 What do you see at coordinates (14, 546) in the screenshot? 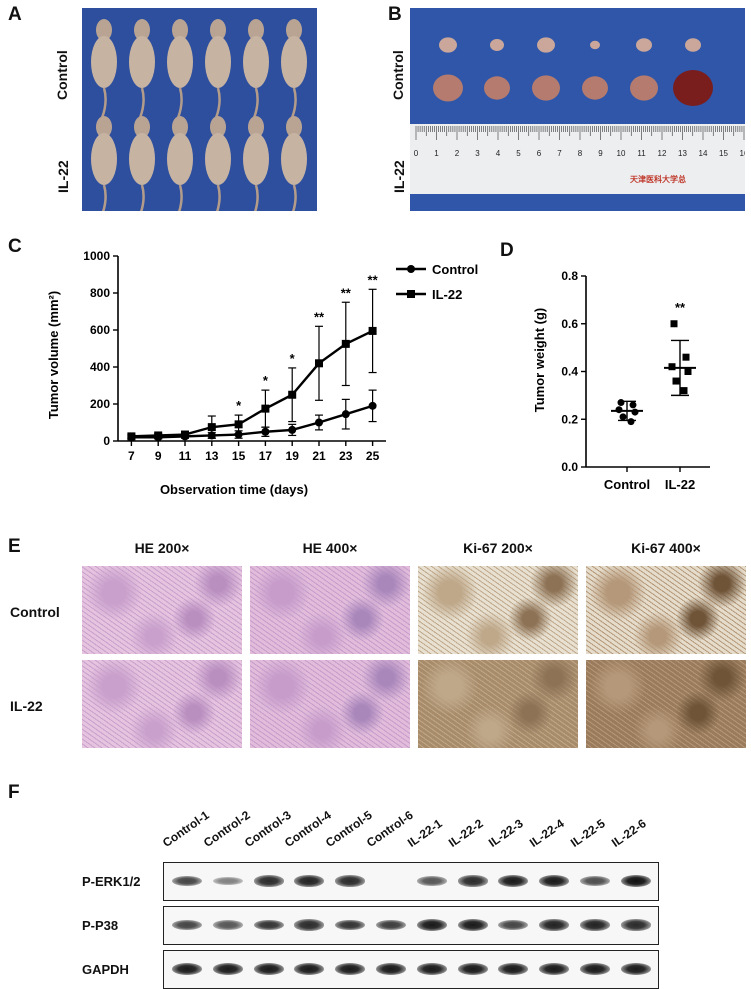
I see `panel-label-e: E` at bounding box center [14, 546].